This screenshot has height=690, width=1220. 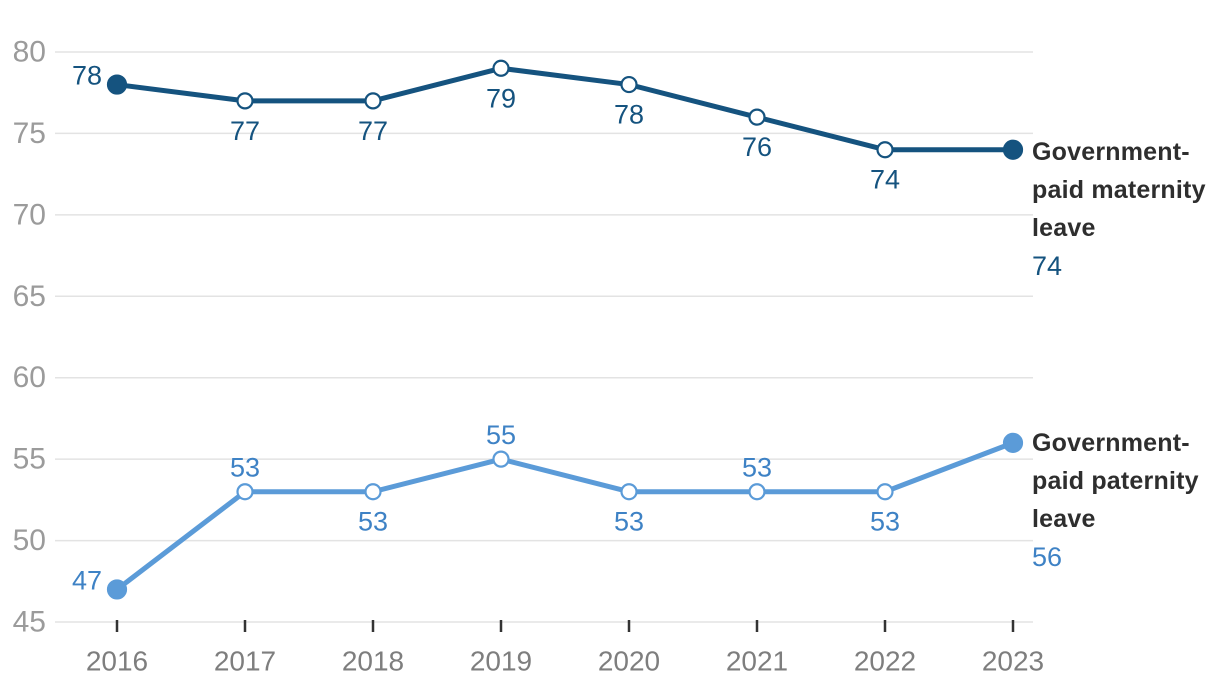 I want to click on data-label-paternity: 55, so click(x=501, y=435).